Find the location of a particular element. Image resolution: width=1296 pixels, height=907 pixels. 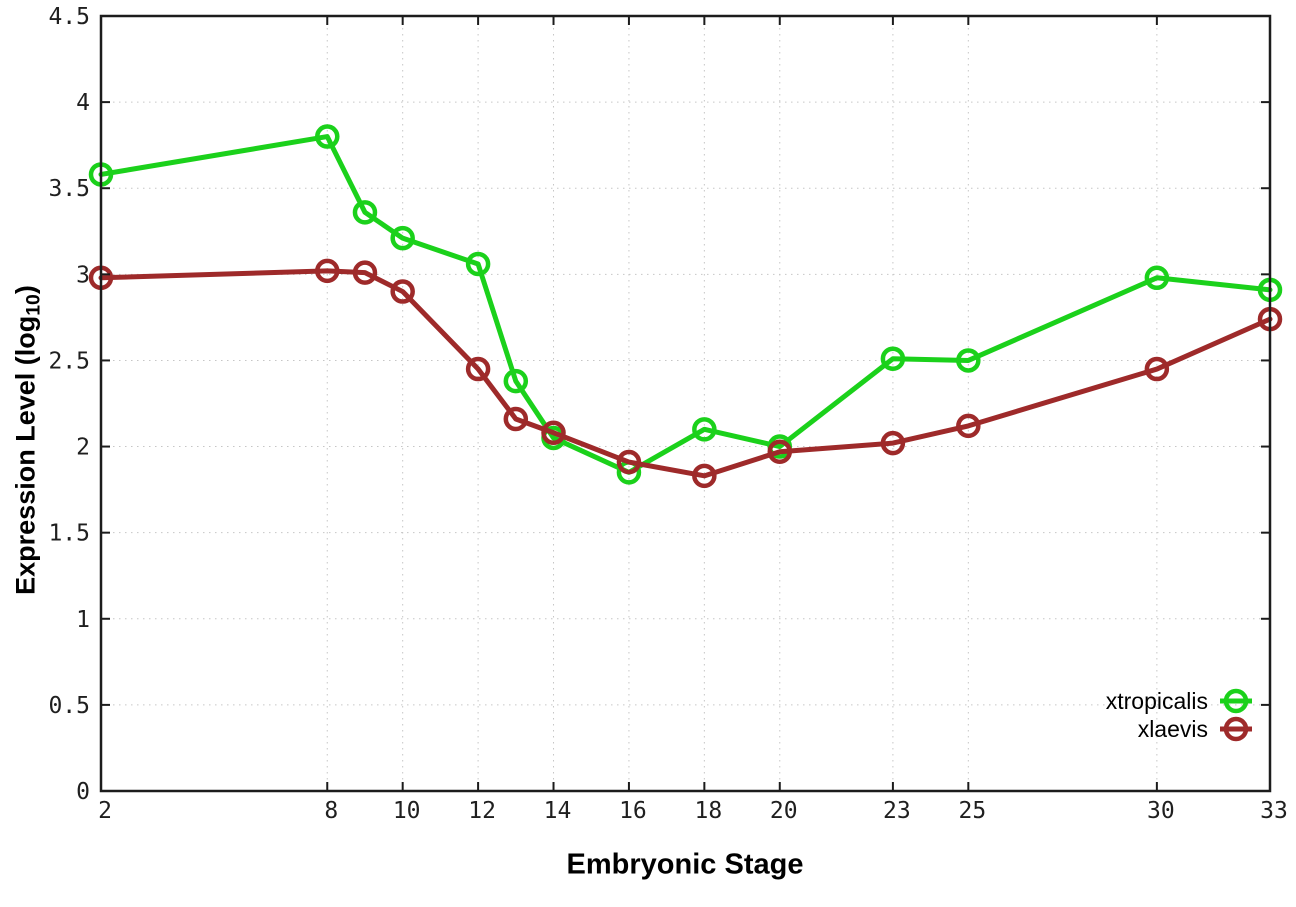

x-tick-label: 33 is located at coordinates (1274, 811).